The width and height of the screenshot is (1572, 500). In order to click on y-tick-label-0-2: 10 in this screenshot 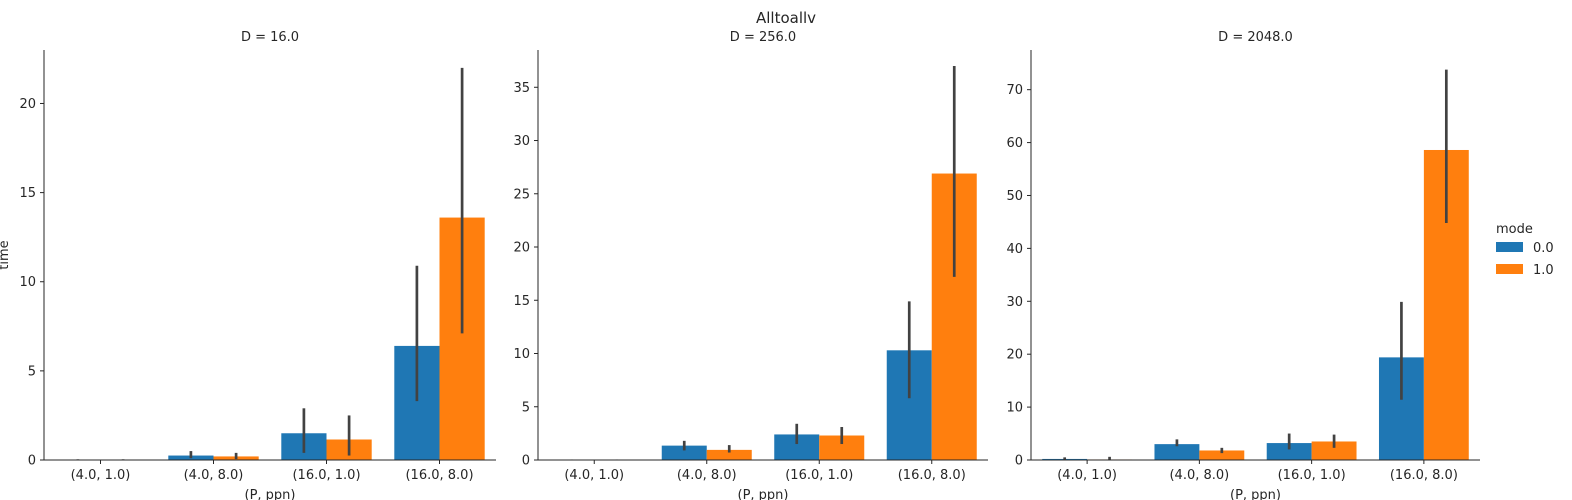, I will do `click(27, 282)`.